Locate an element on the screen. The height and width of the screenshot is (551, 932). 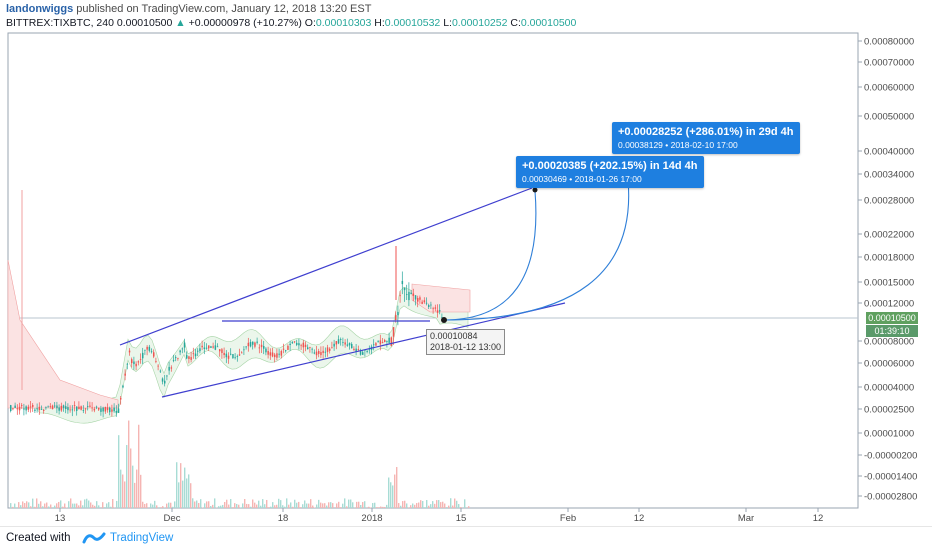
y-axis-tick-label: -0.00002800 is located at coordinates (890, 497).